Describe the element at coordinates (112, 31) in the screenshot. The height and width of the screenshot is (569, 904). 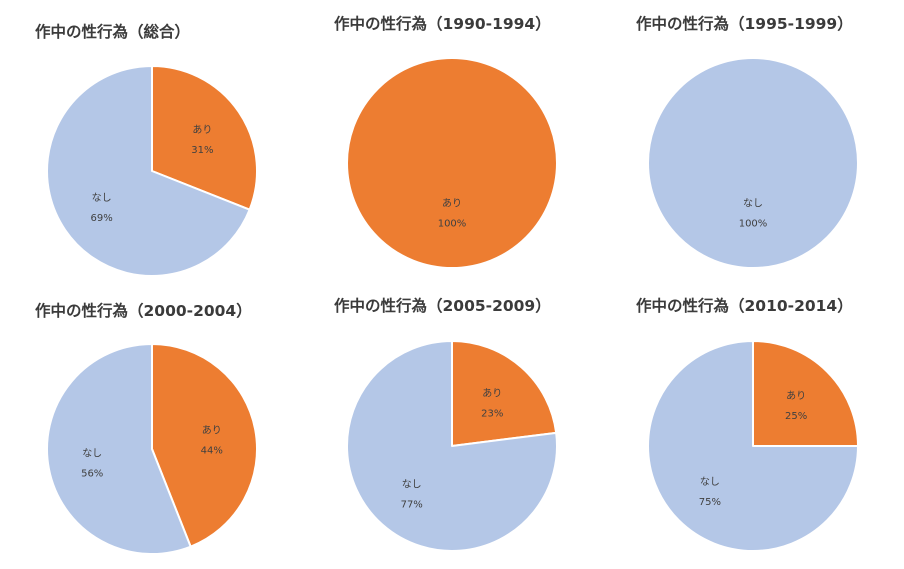
I see `chart-title: 作中の性行為（総合）` at that location.